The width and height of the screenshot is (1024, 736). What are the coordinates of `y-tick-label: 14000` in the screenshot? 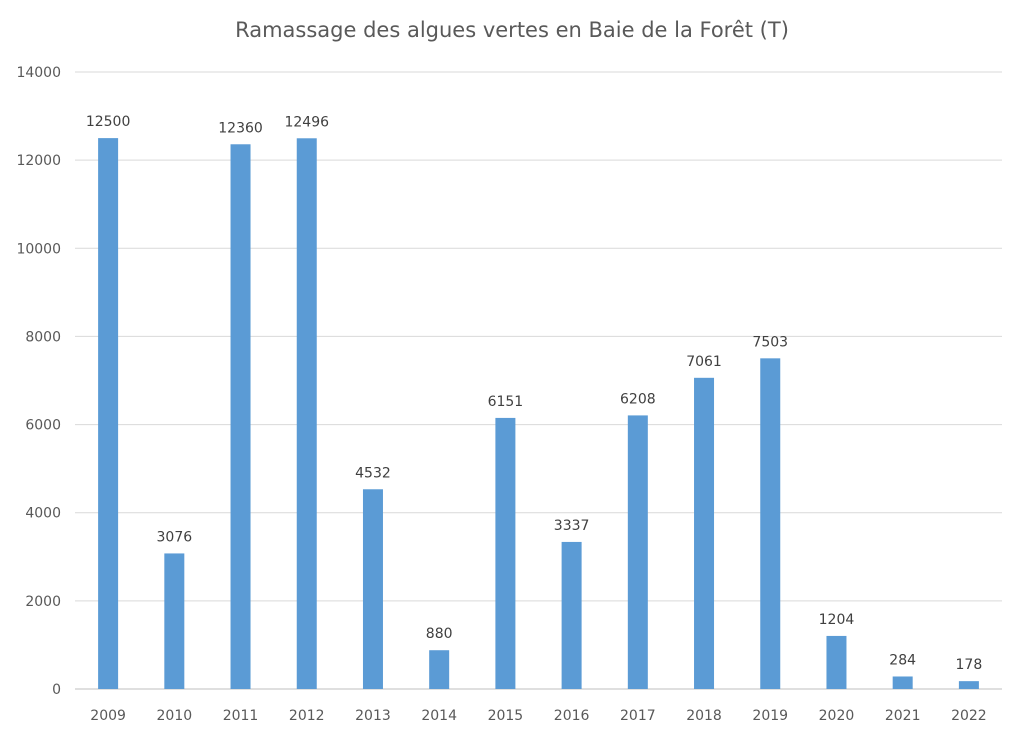 It's located at (38, 73).